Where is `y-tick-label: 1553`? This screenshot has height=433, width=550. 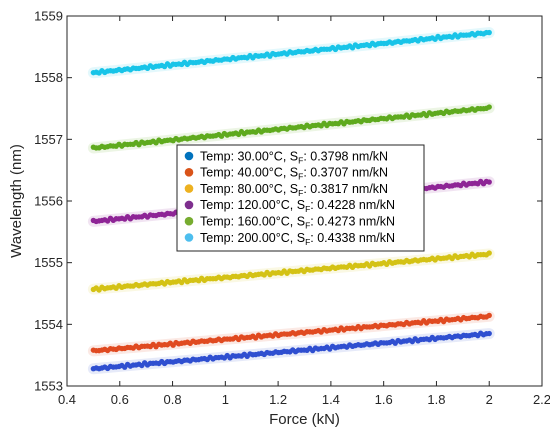
y-tick-label: 1553 is located at coordinates (48, 386).